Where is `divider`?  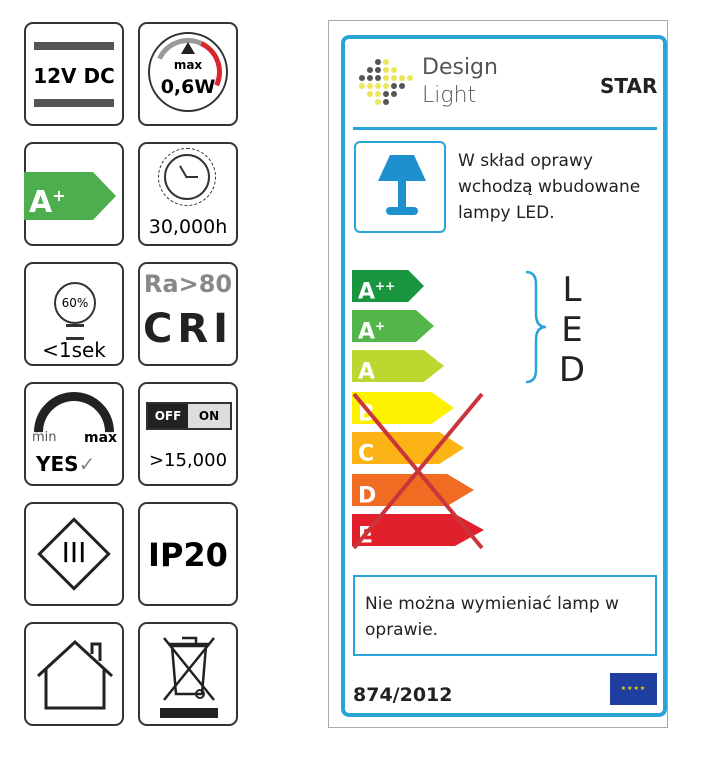
divider is located at coordinates (505, 128).